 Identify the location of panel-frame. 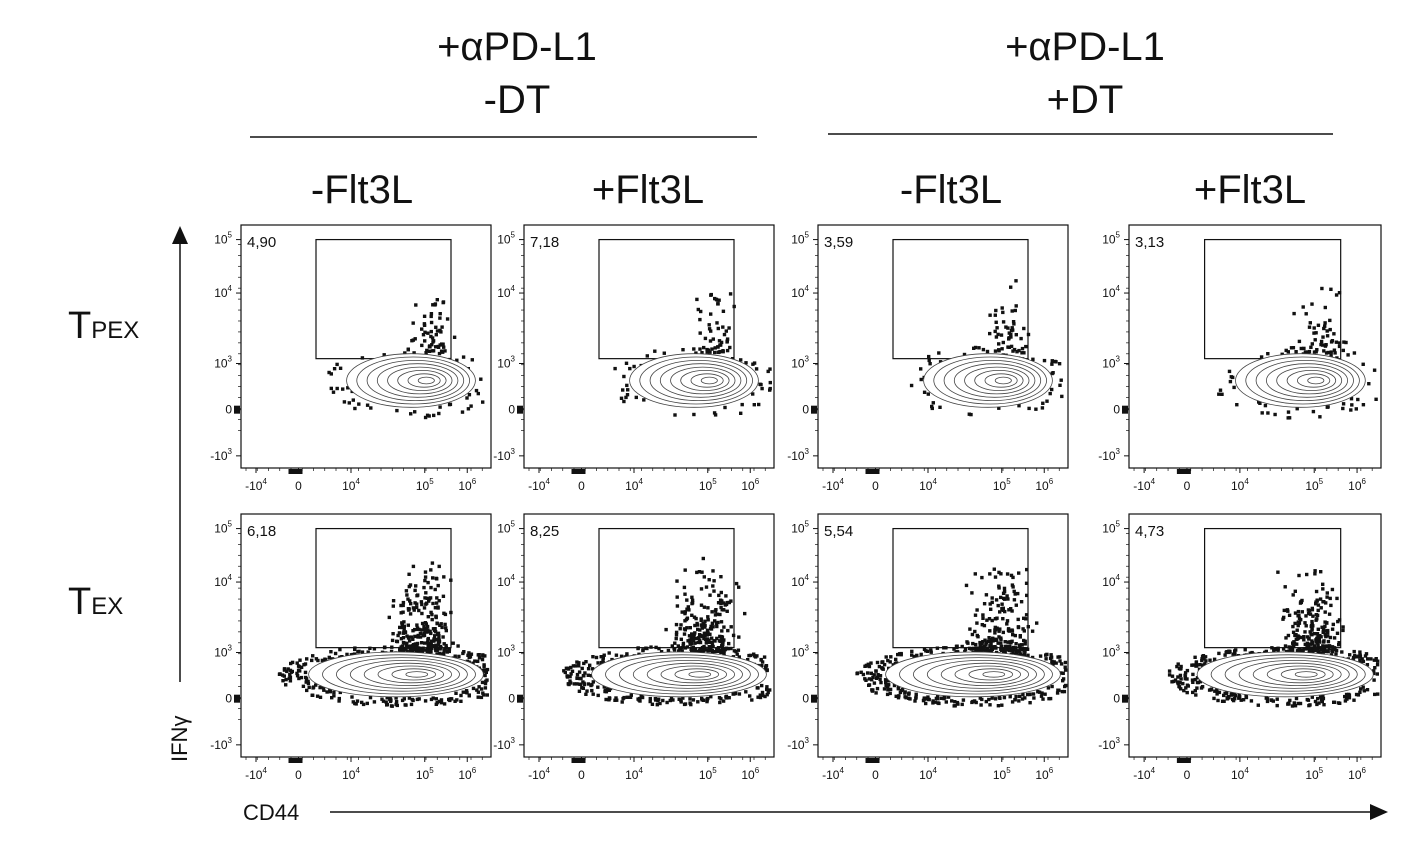
(366, 346).